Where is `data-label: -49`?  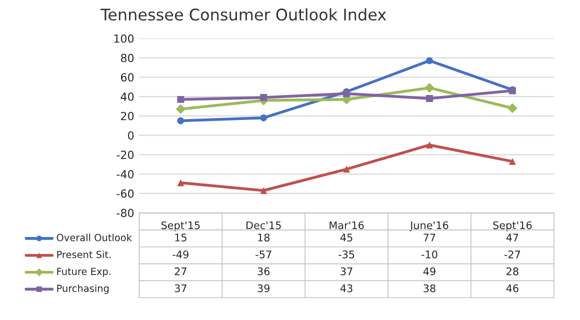
data-label: -49 is located at coordinates (180, 254).